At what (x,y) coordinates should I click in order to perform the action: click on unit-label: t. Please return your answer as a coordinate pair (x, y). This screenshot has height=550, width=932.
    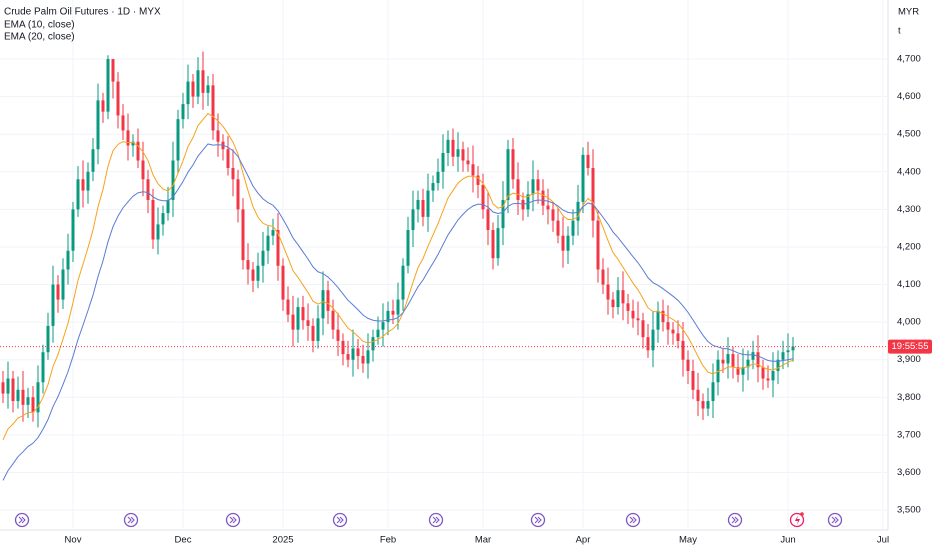
    Looking at the image, I should click on (899, 31).